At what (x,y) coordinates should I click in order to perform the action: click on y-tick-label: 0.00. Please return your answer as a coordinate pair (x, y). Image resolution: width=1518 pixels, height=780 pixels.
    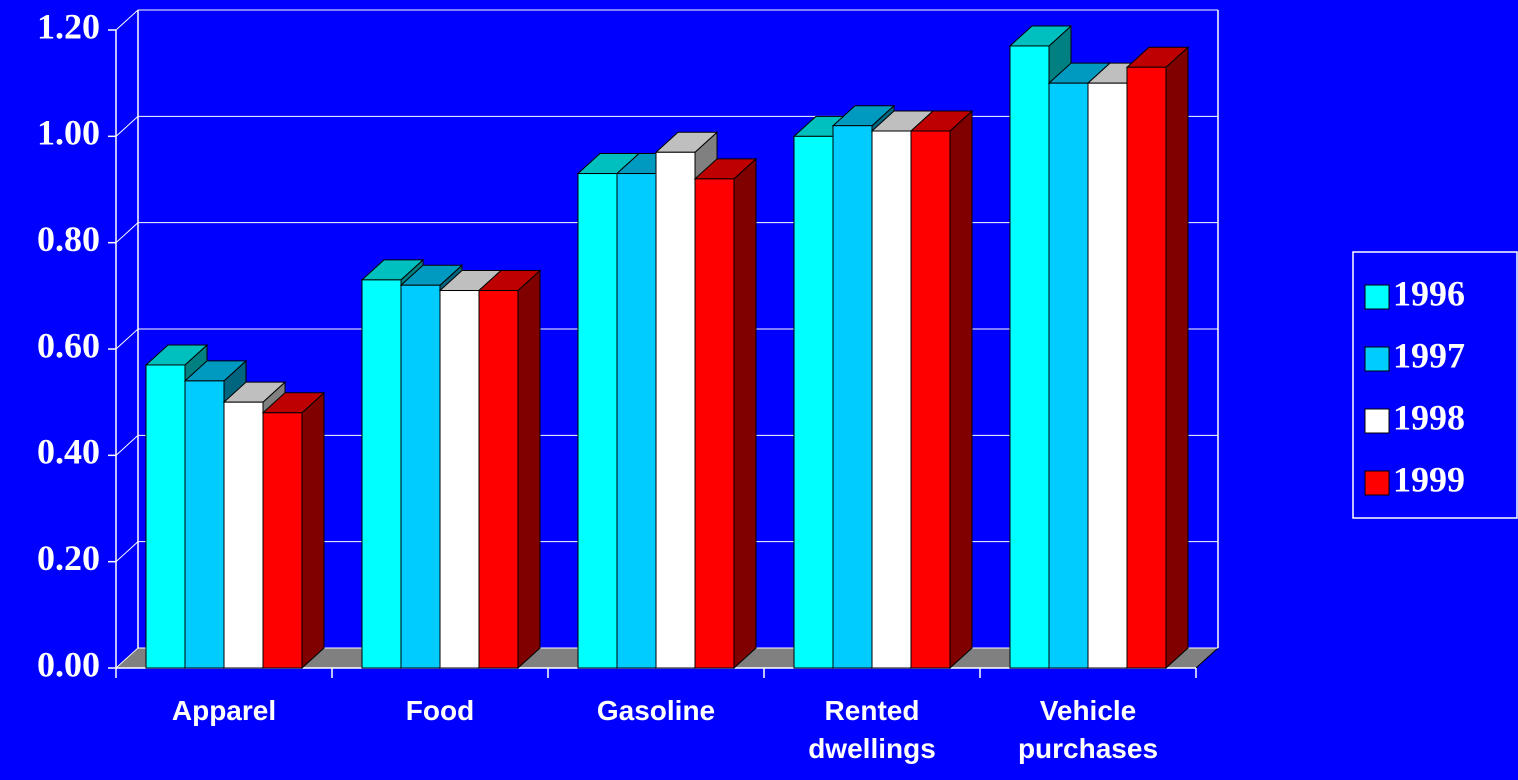
    Looking at the image, I should click on (68, 664).